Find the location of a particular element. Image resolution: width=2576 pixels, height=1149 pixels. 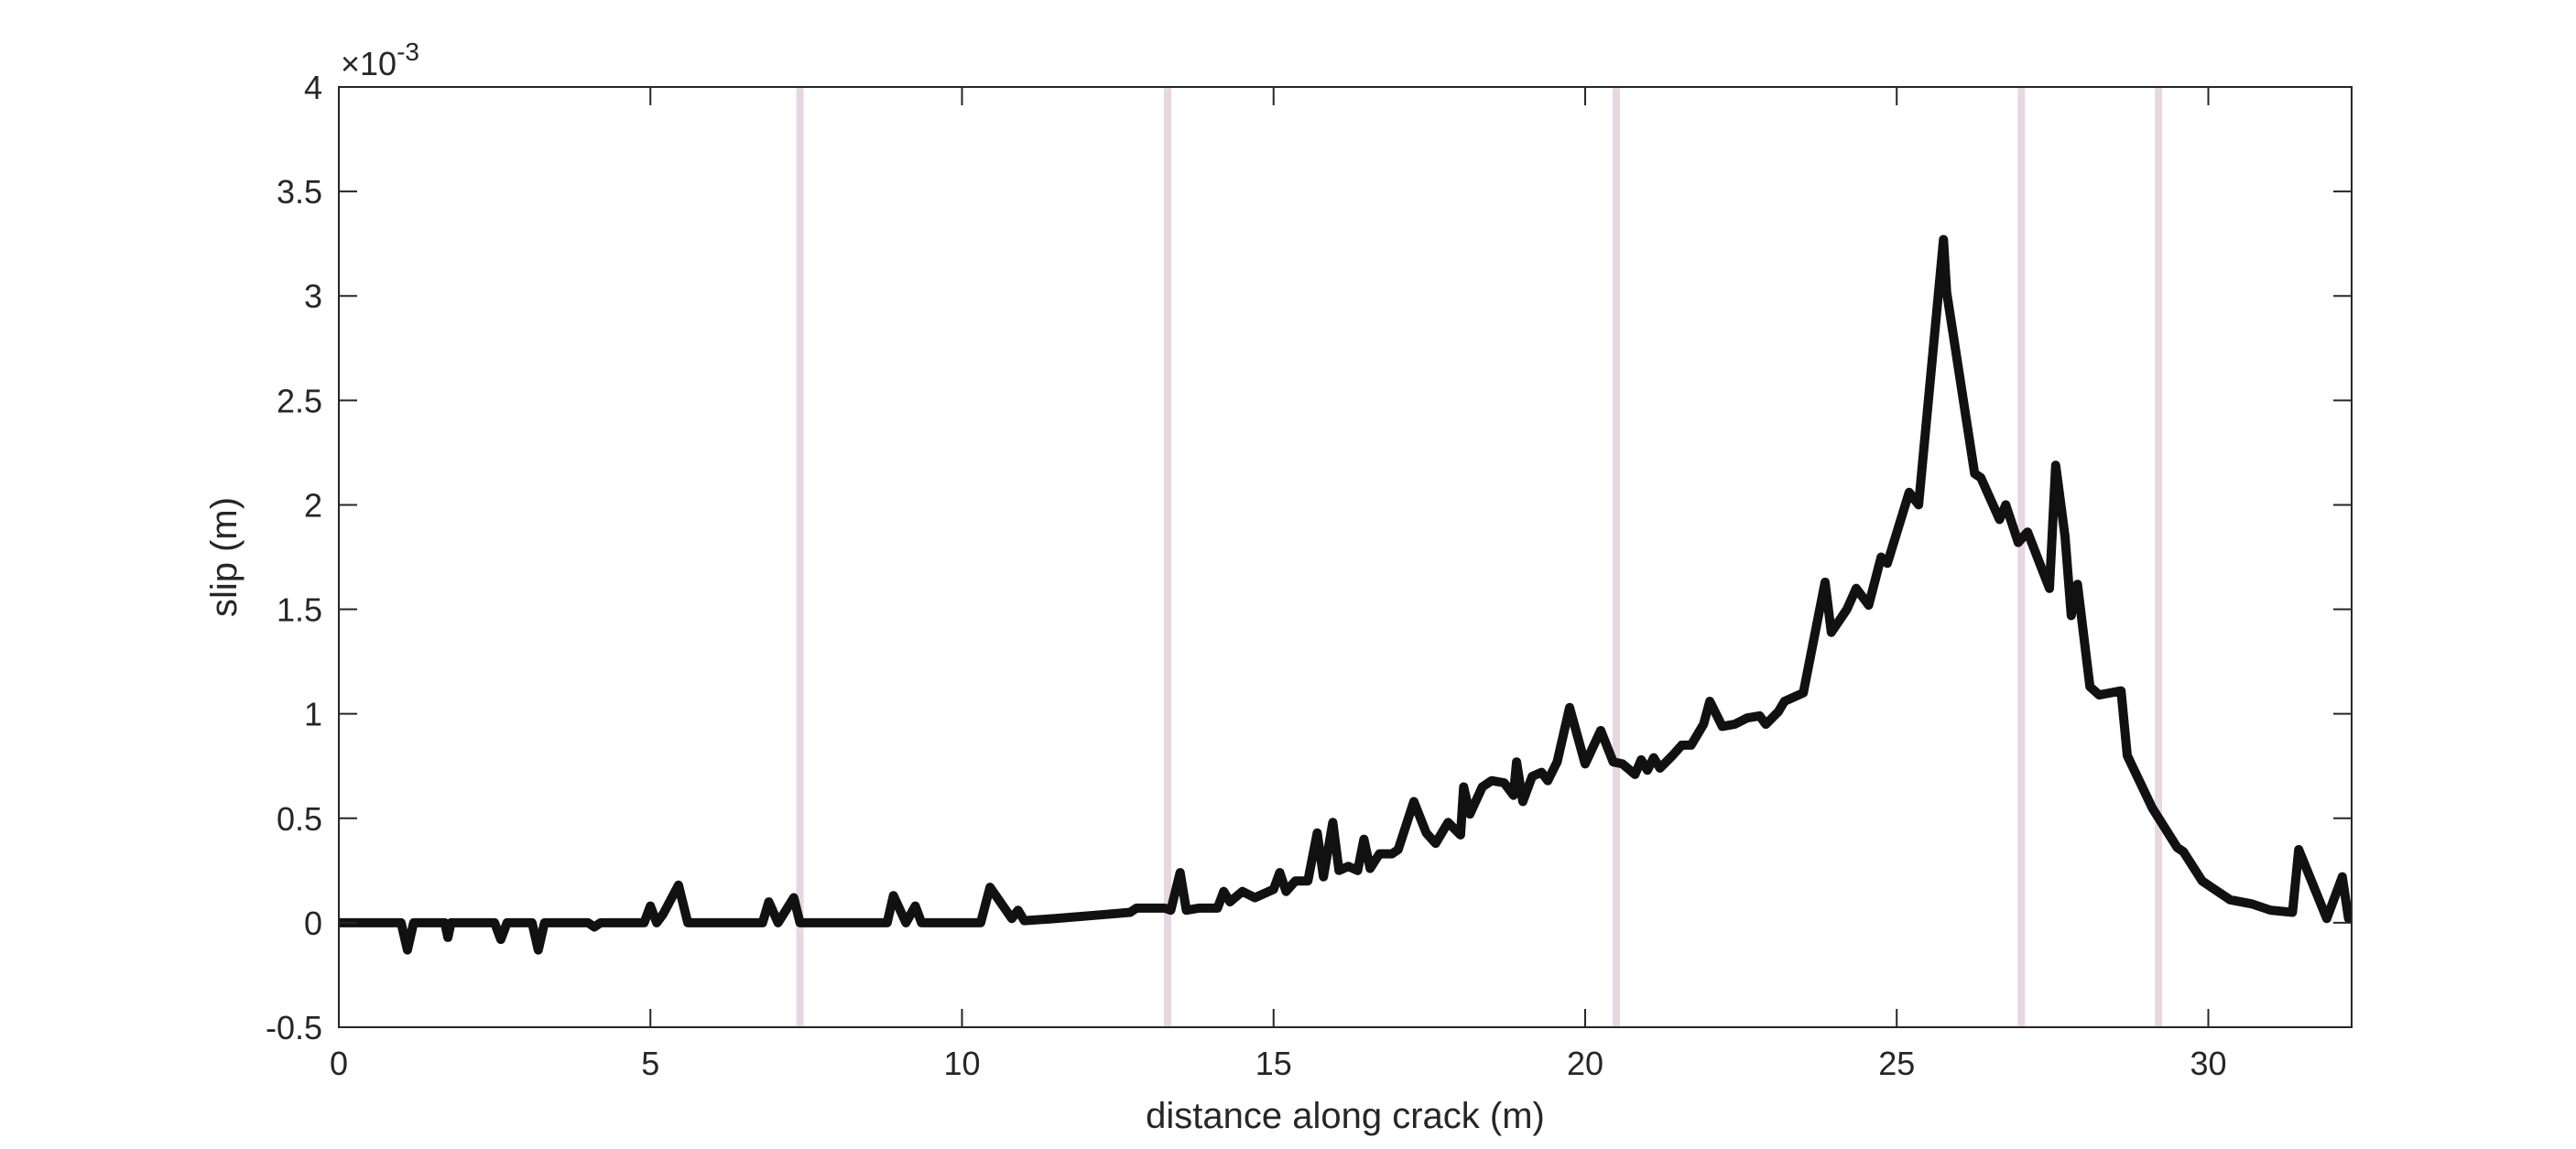

x-tick-label: 10 is located at coordinates (961, 1064).